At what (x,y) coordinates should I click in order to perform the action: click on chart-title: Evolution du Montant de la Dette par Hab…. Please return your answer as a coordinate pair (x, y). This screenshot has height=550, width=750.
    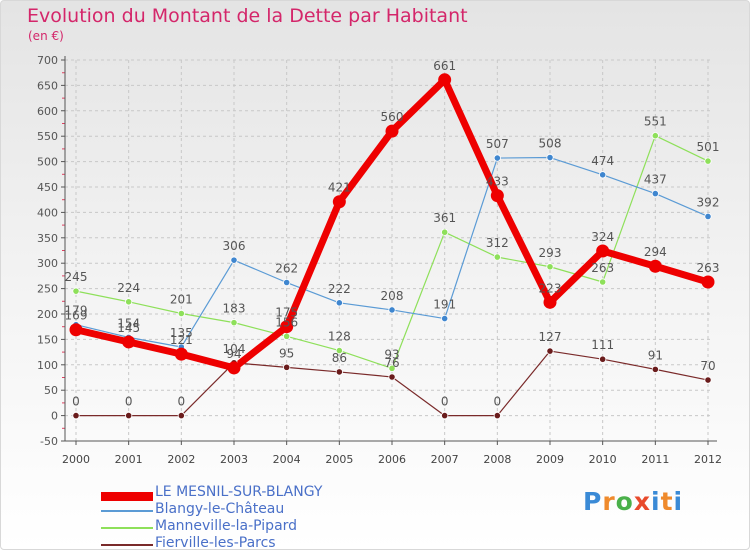
    Looking at the image, I should click on (247, 16).